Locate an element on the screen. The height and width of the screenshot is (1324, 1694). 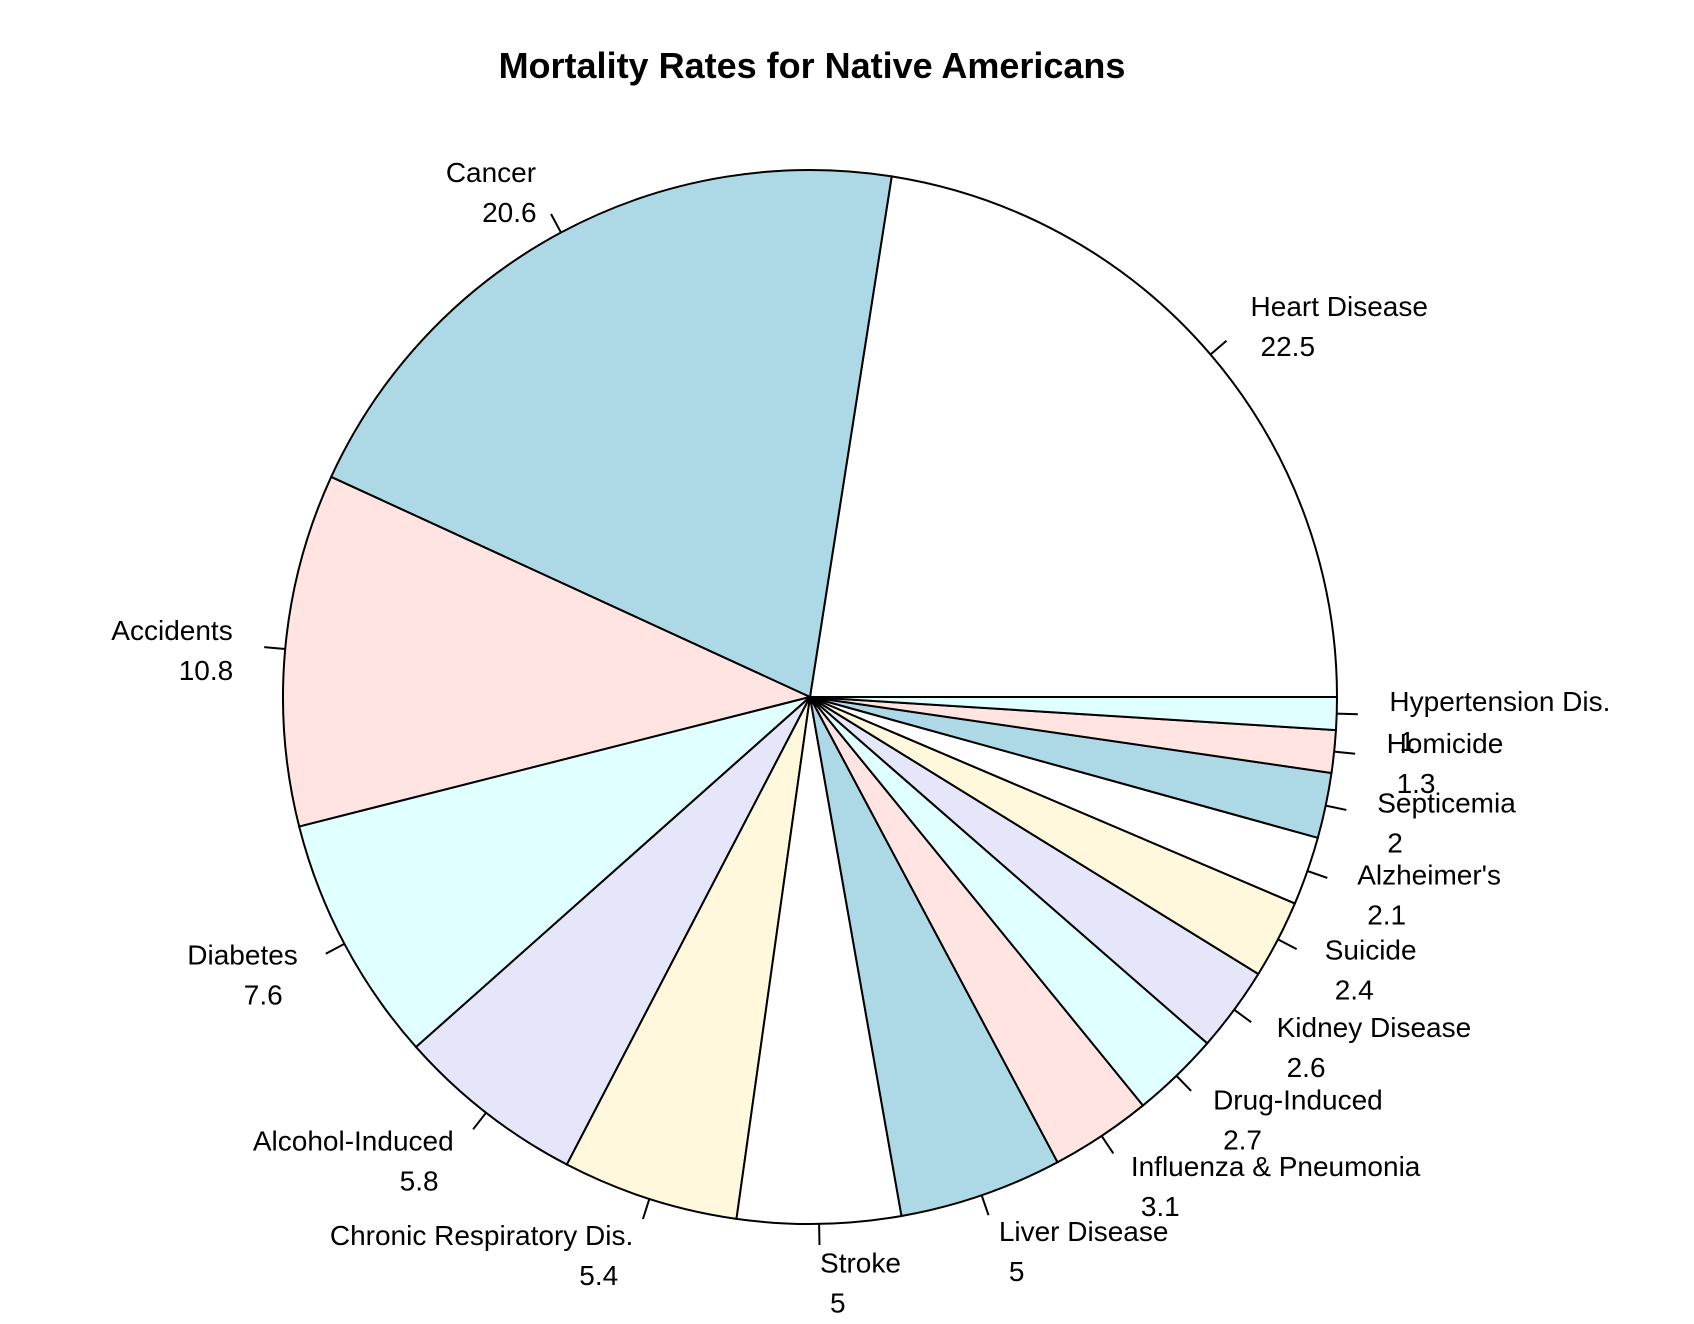
slice-label-alzheimer-s: Alzheimer's is located at coordinates (1429, 874).